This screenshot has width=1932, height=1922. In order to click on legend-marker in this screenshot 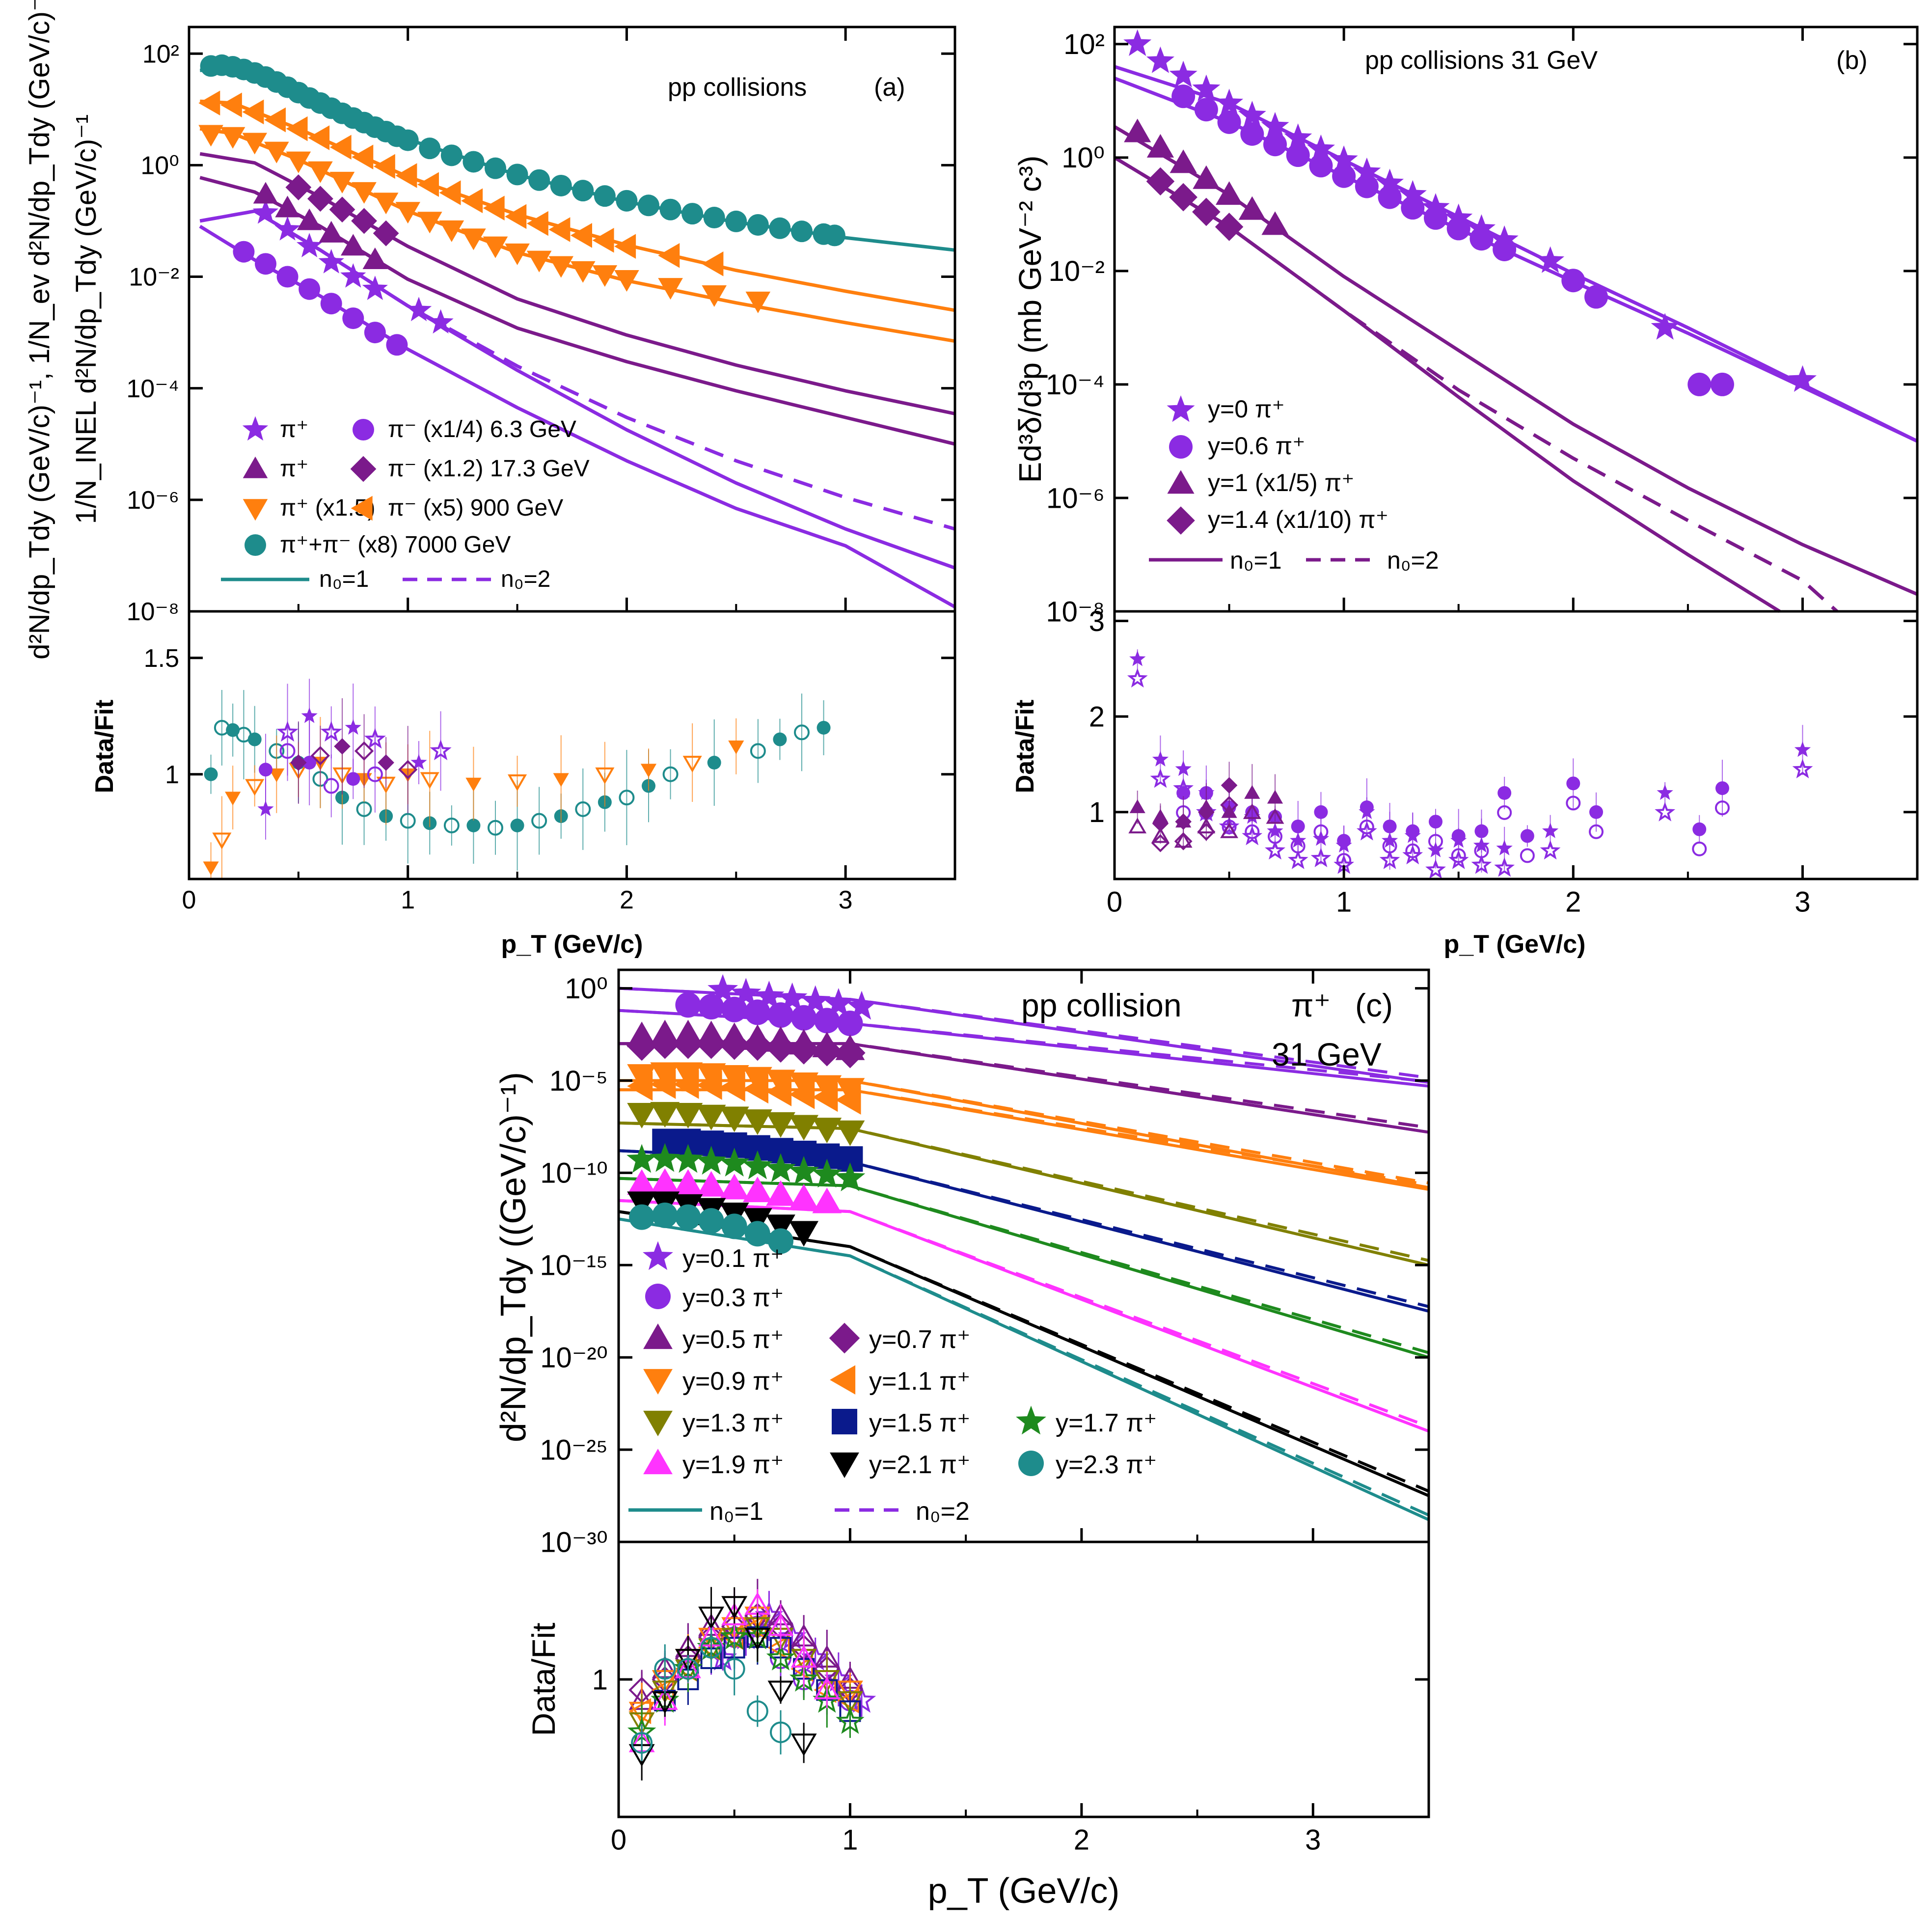, I will do `click(844, 1338)`.